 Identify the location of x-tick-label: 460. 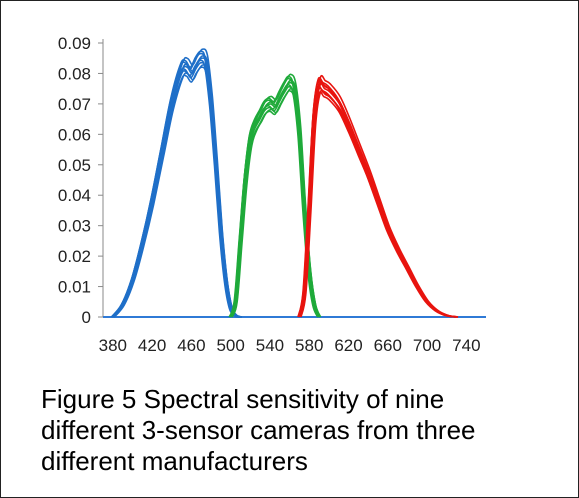
(191, 345).